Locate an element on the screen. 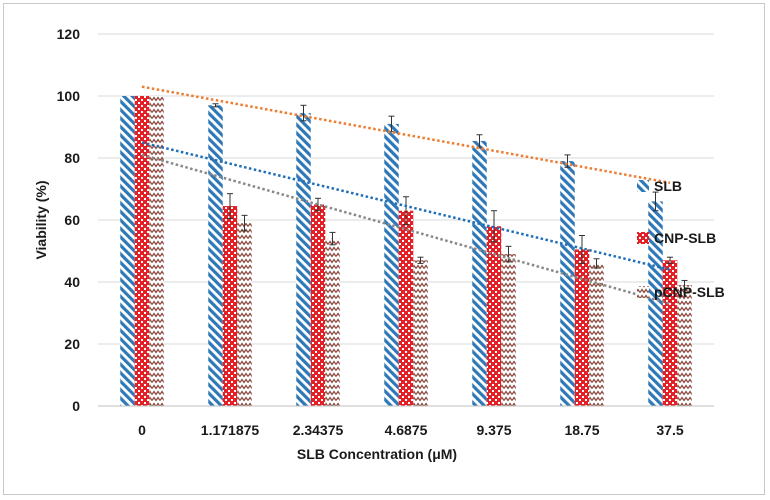  legend-swatch-pcnp-slb is located at coordinates (643, 292).